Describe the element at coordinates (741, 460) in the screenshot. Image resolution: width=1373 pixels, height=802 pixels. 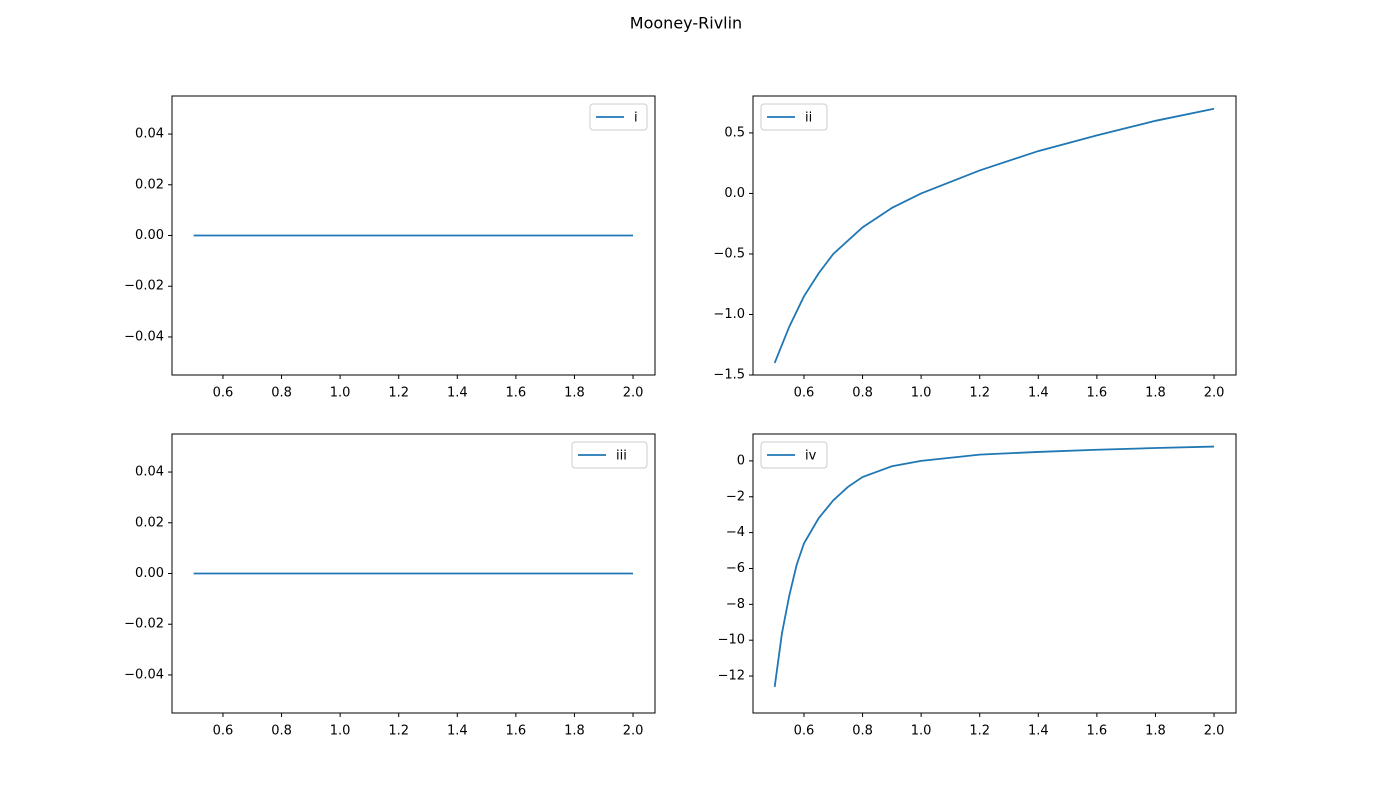
I see `y-tick-label: 0` at that location.